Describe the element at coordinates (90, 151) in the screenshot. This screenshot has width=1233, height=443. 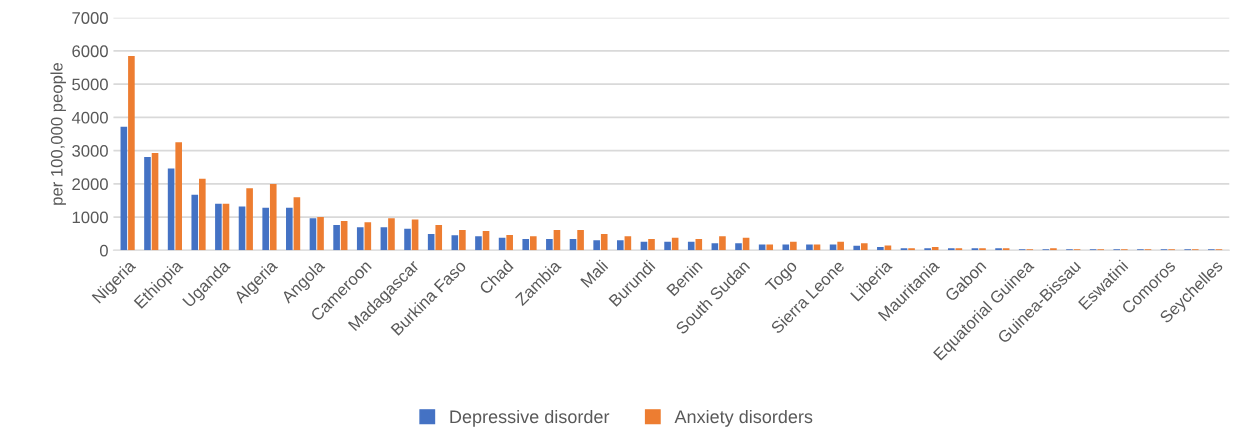
I see `y-tick-label: 3000` at that location.